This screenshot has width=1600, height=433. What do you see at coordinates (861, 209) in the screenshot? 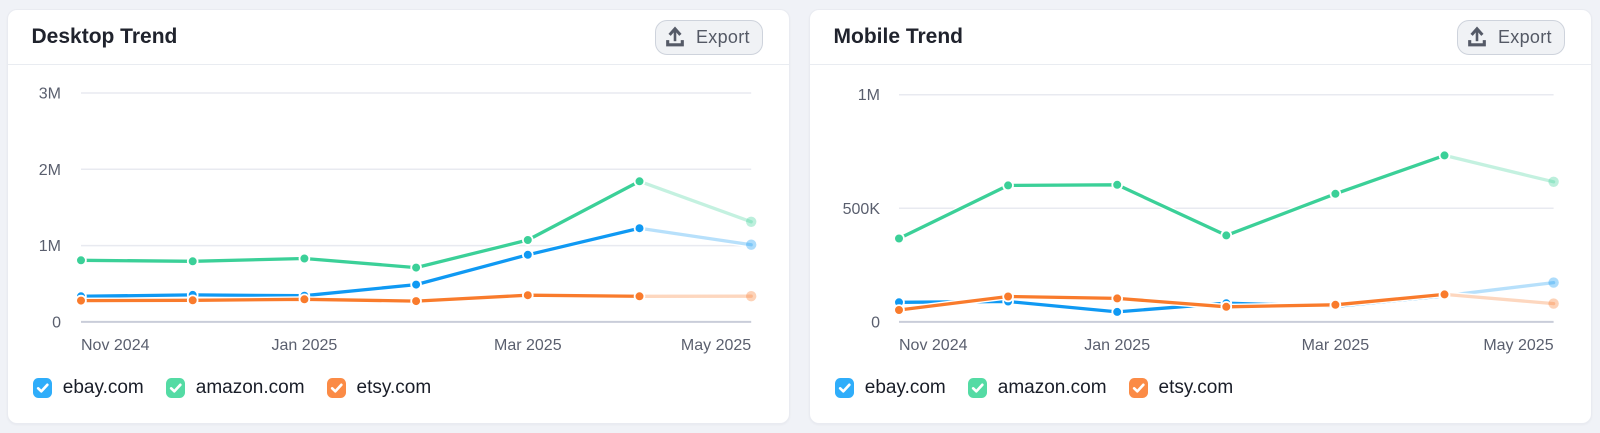
I see `svg-text: 500K` at bounding box center [861, 209].